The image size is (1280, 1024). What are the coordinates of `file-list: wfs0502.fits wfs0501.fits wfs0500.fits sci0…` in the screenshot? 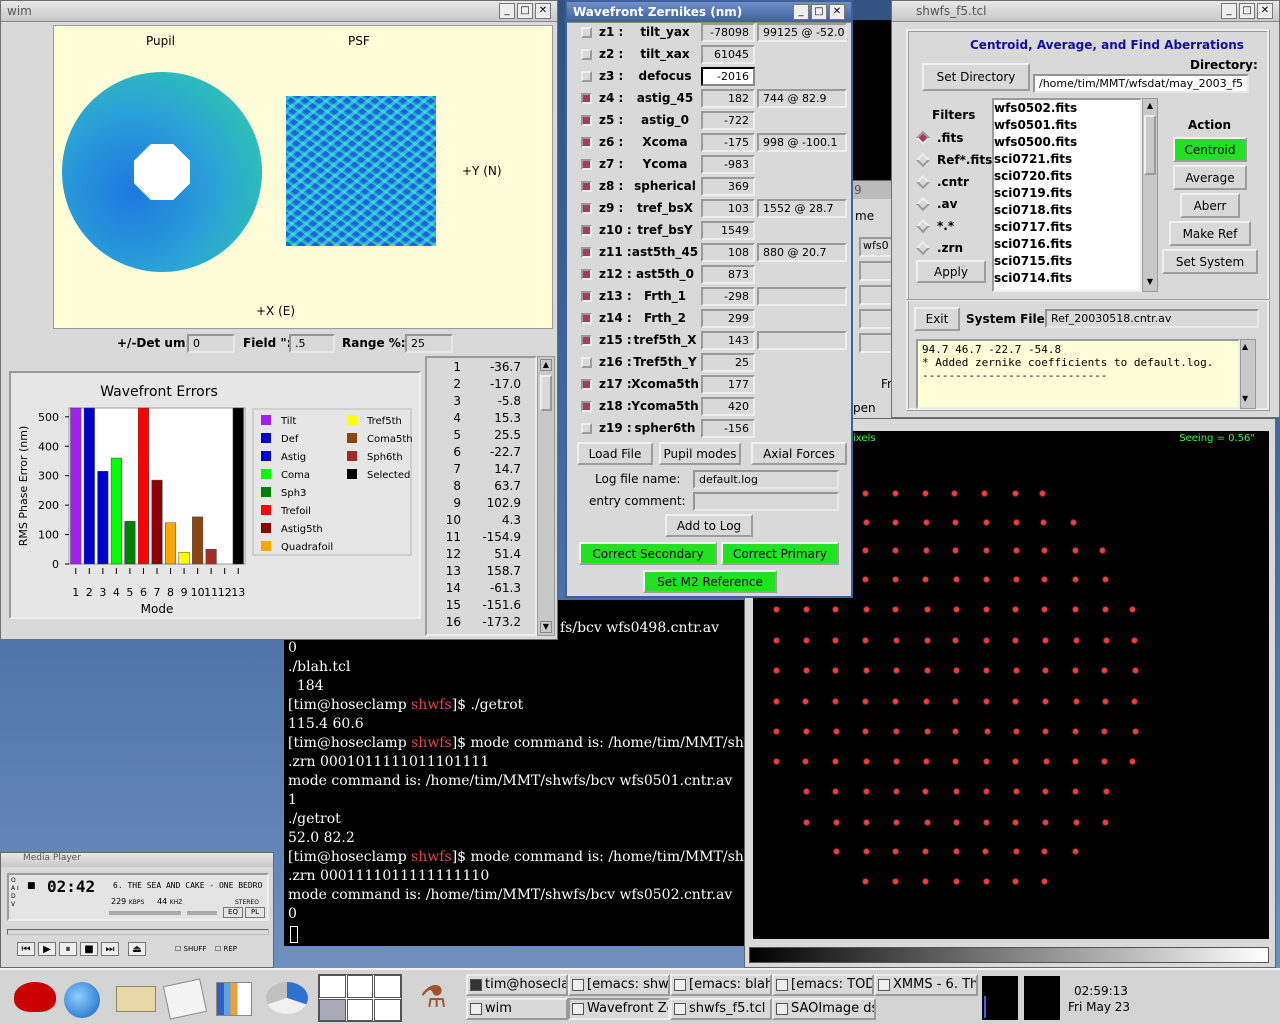 It's located at (1067, 195).